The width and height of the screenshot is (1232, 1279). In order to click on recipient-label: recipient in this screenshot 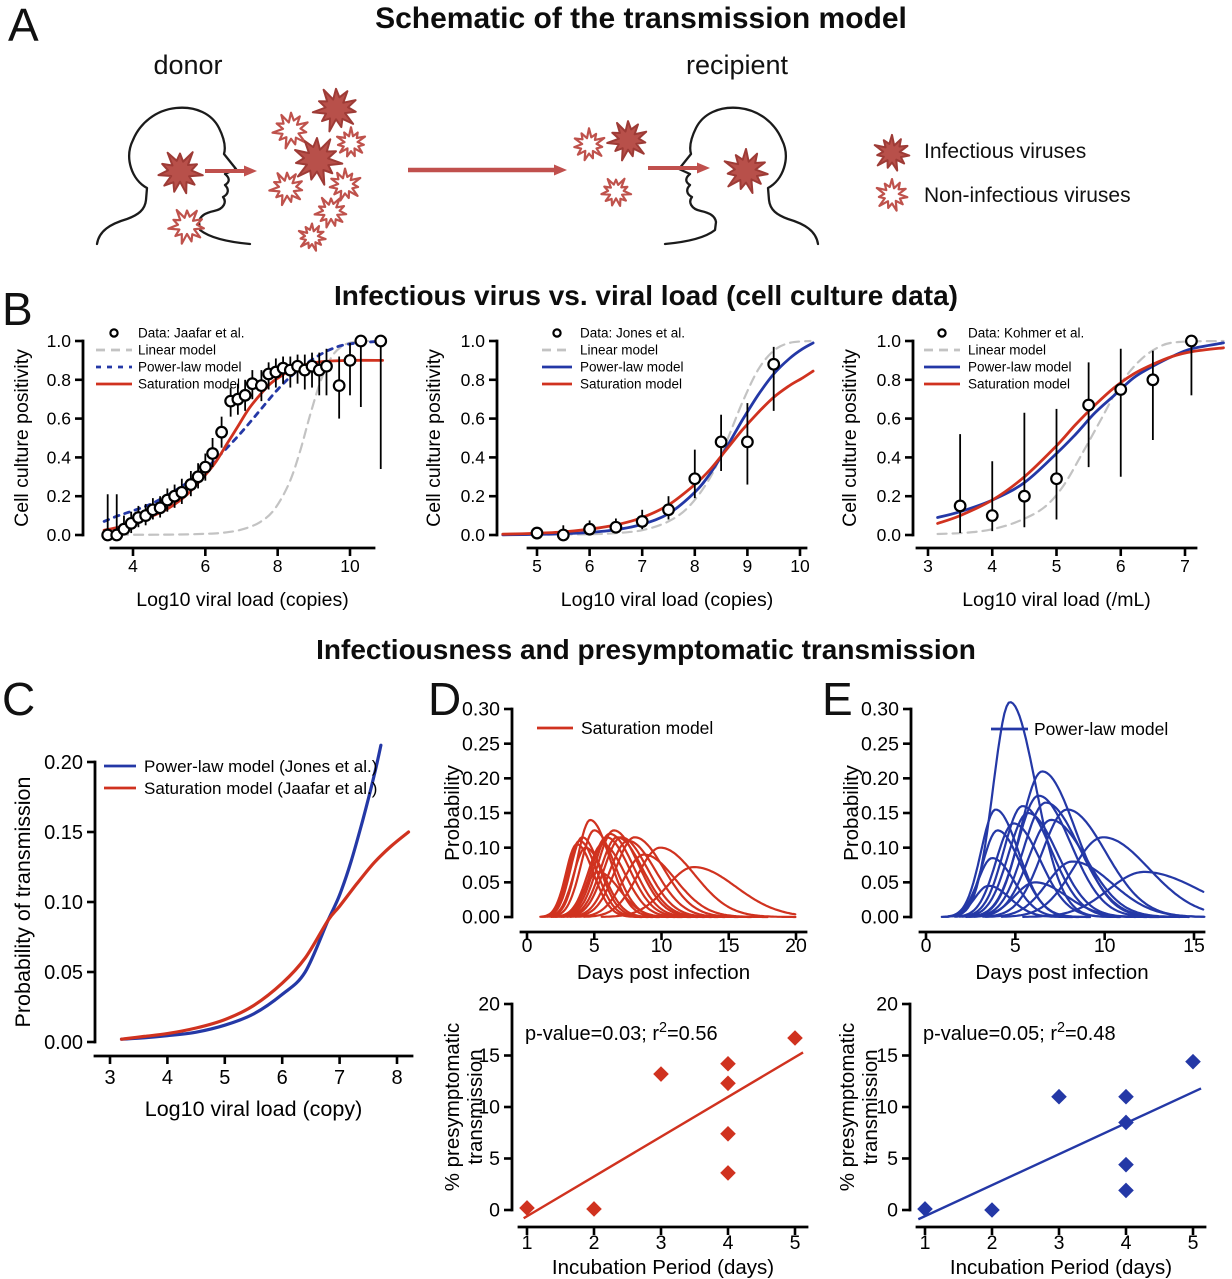, I will do `click(737, 65)`.